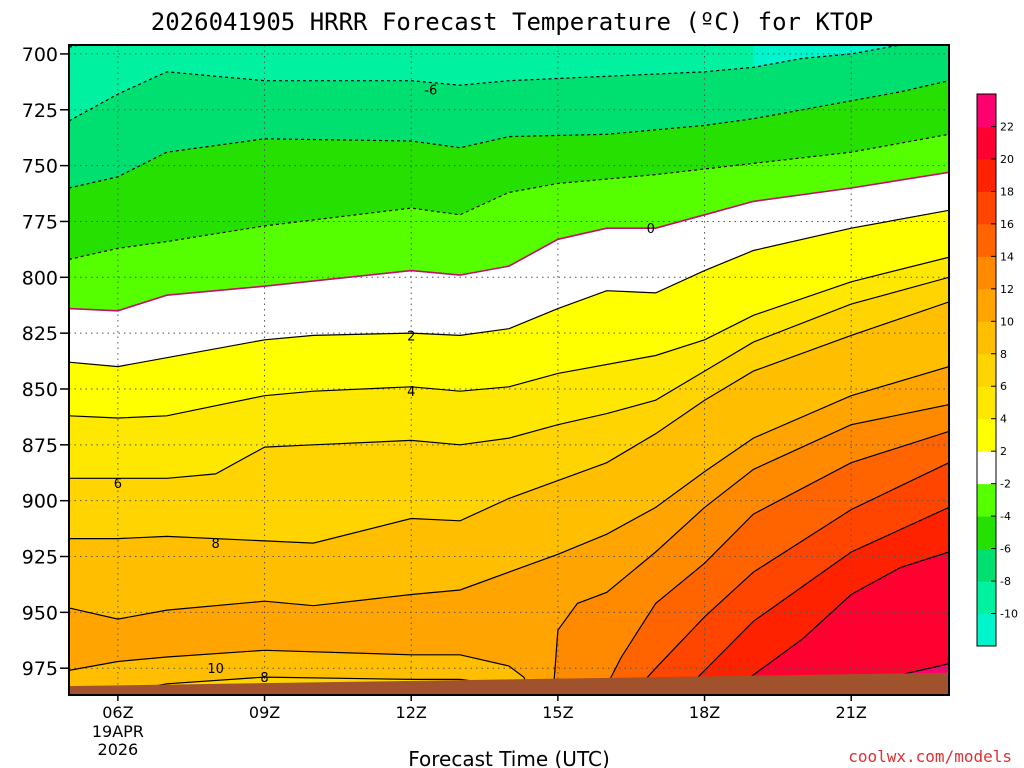  Describe the element at coordinates (411, 712) in the screenshot. I see `x-tick-label: 12Z` at that location.